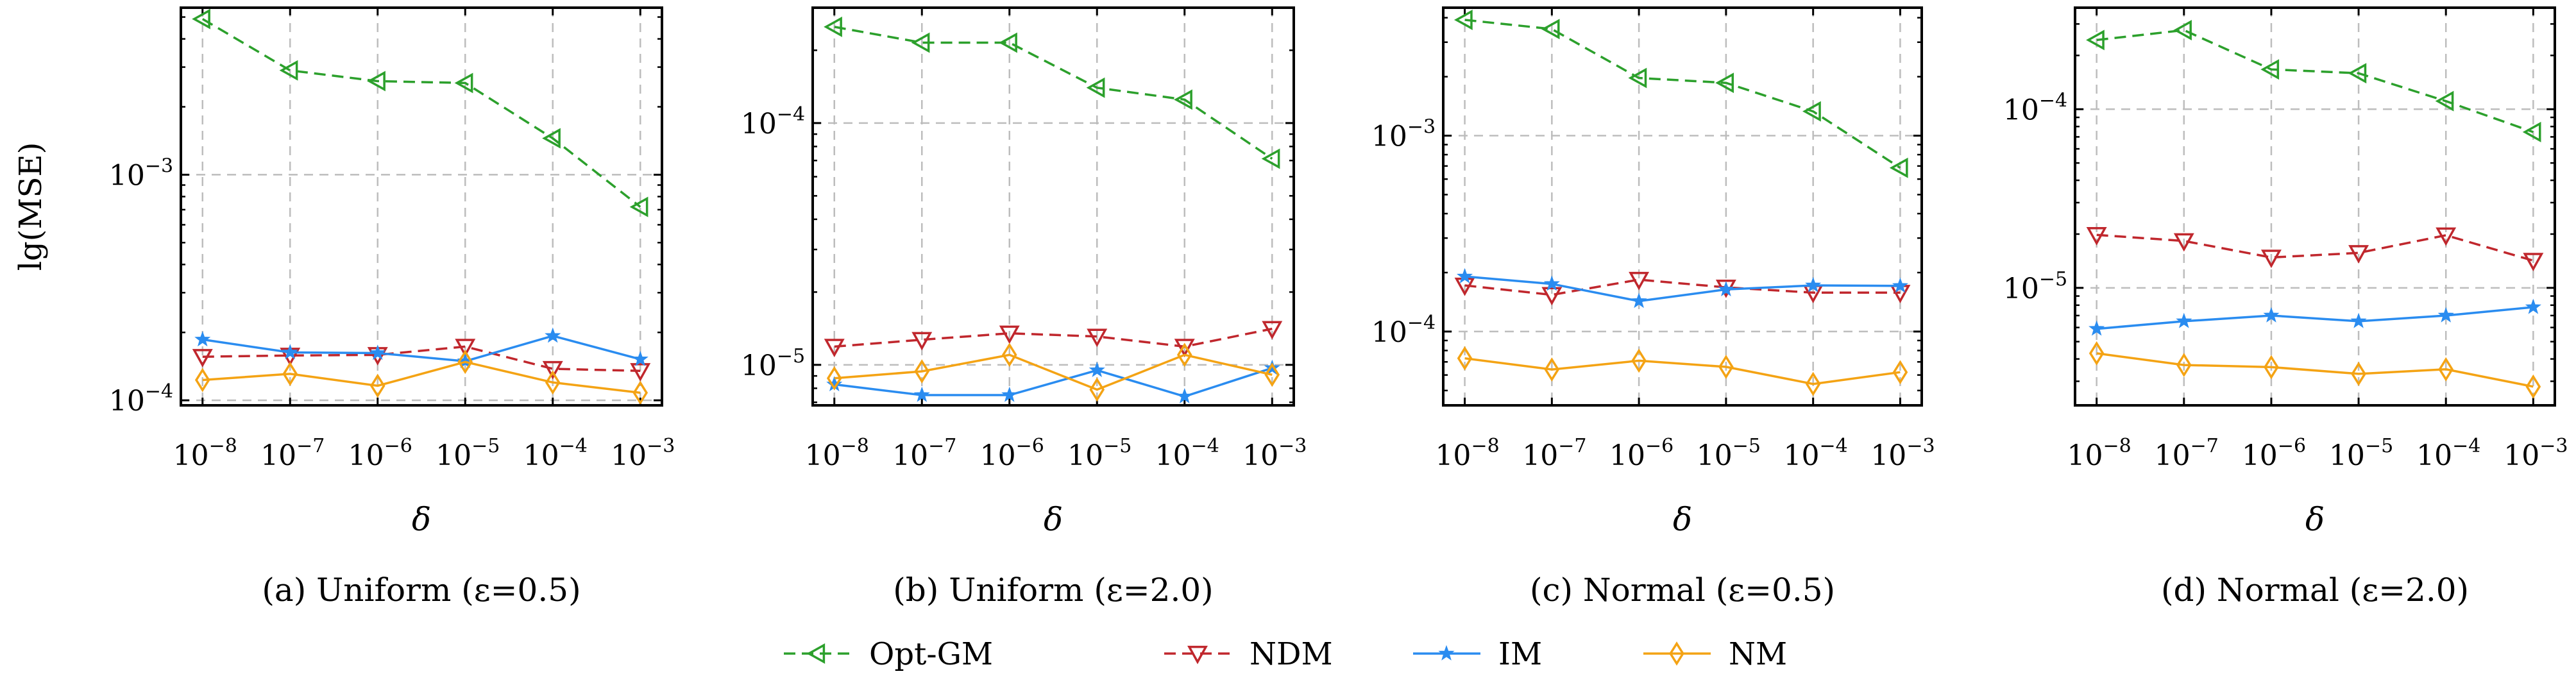 Image resolution: width=2576 pixels, height=676 pixels. What do you see at coordinates (1197, 654) in the screenshot?
I see `legend-marker-ndm` at bounding box center [1197, 654].